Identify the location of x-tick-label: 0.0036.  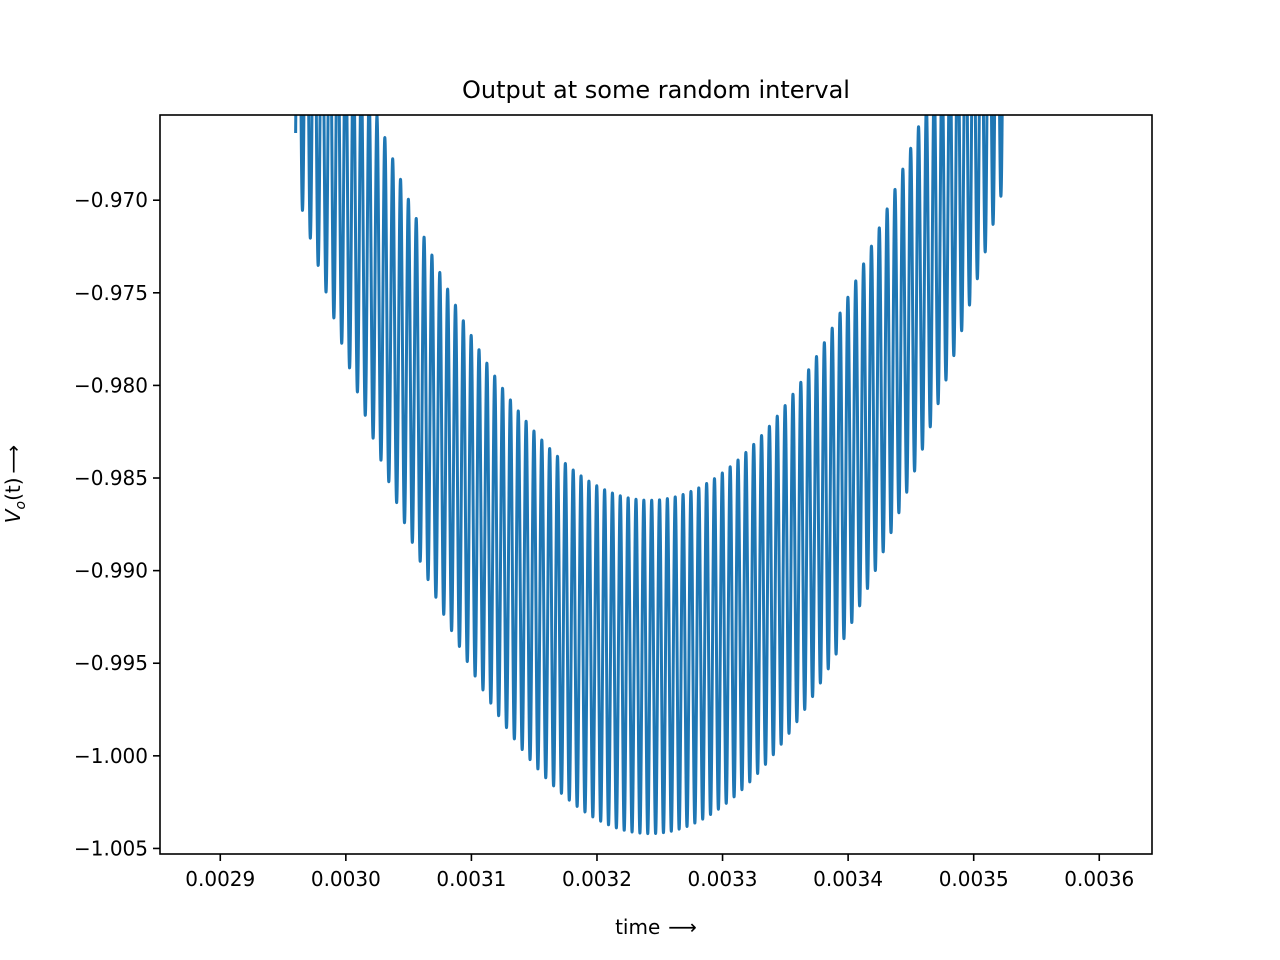
(1099, 879).